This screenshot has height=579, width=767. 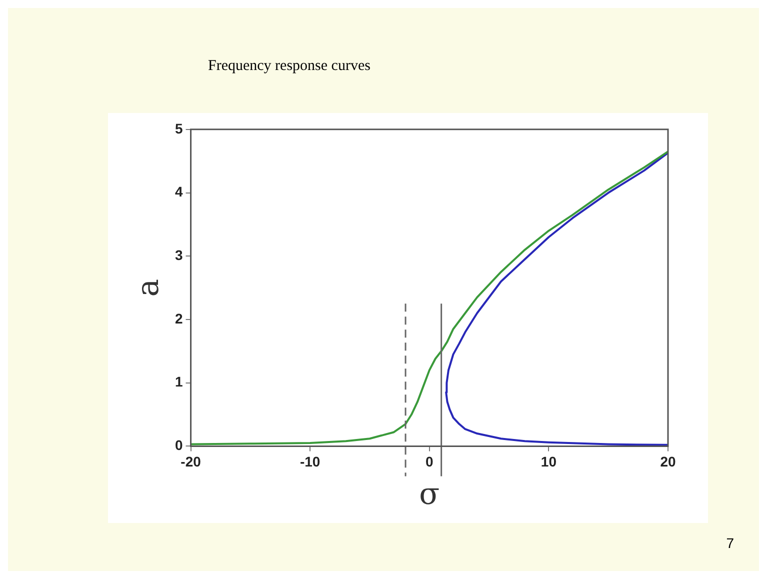 I want to click on y-axis-title: a, so click(x=148, y=287).